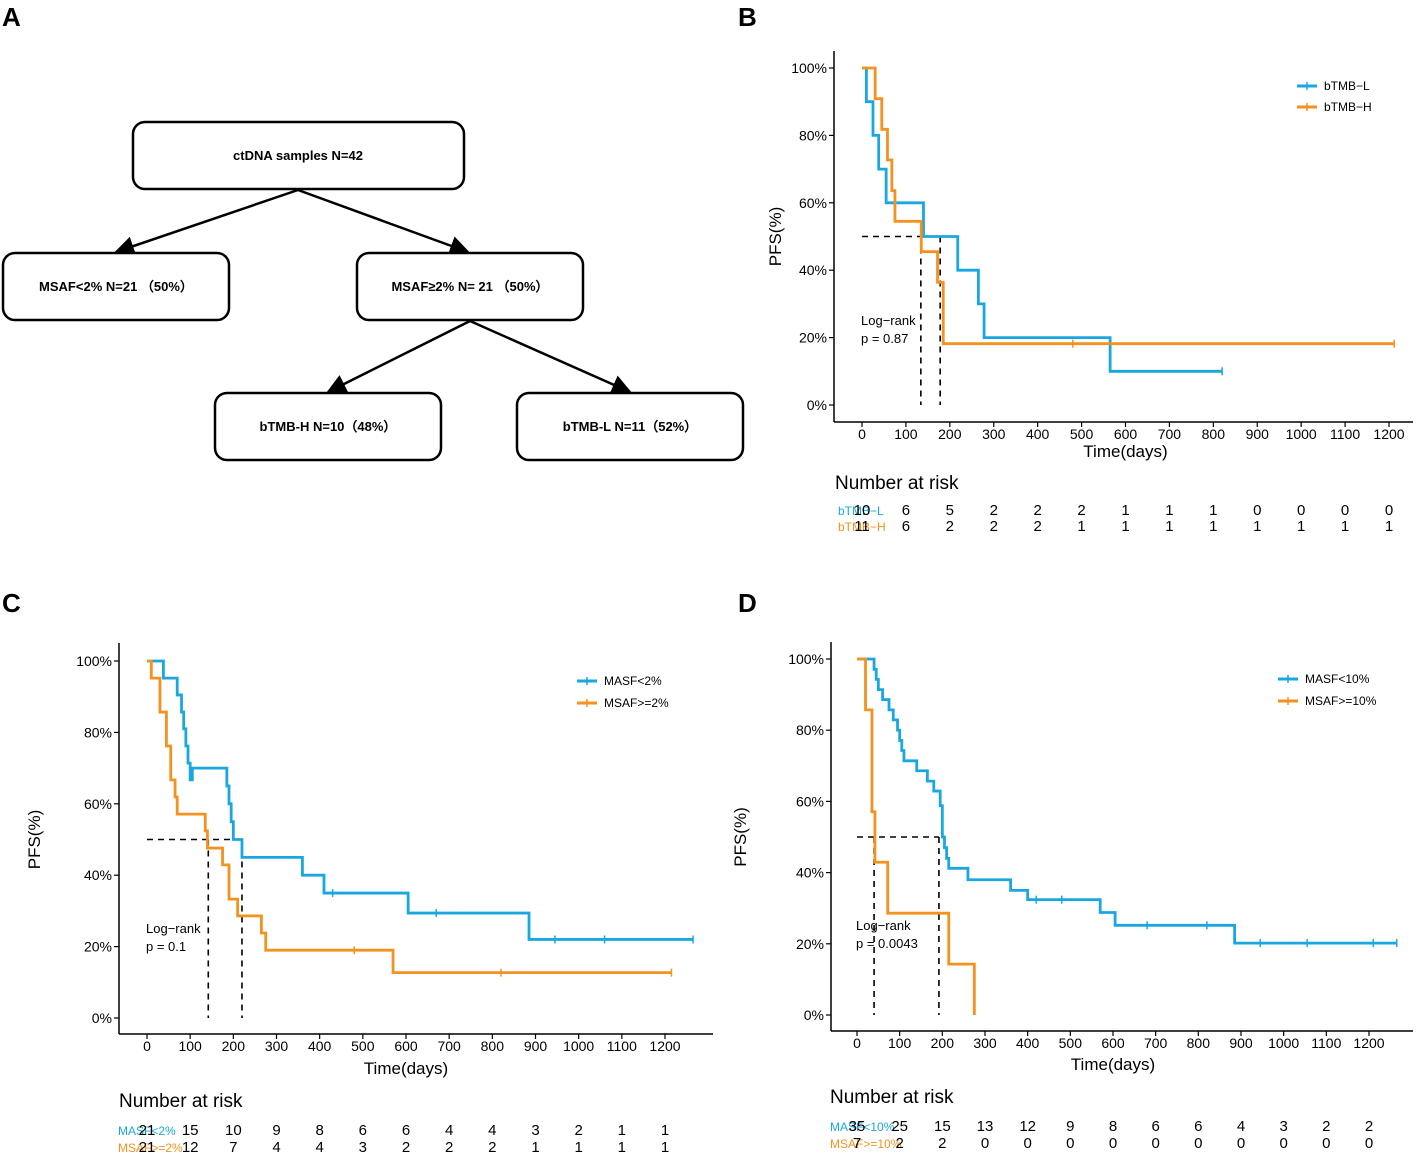  I want to click on logrank-annotation: p = 0.1, so click(166, 946).